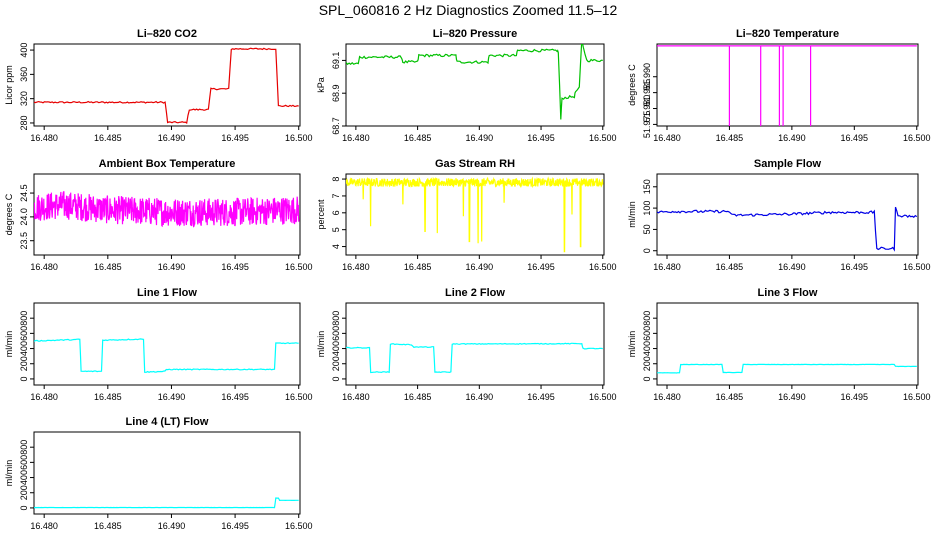 The image size is (936, 540). I want to click on y-tick-label: 5, so click(336, 229).